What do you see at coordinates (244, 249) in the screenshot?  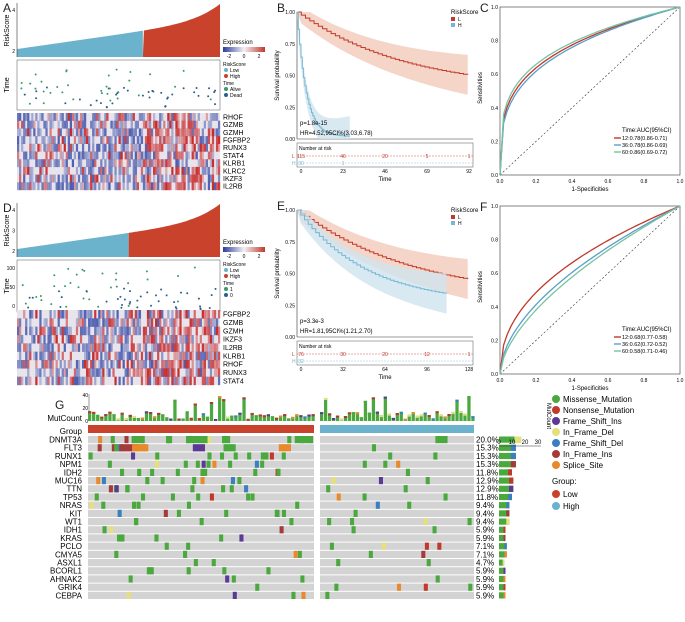 I see `expr-colorbar` at bounding box center [244, 249].